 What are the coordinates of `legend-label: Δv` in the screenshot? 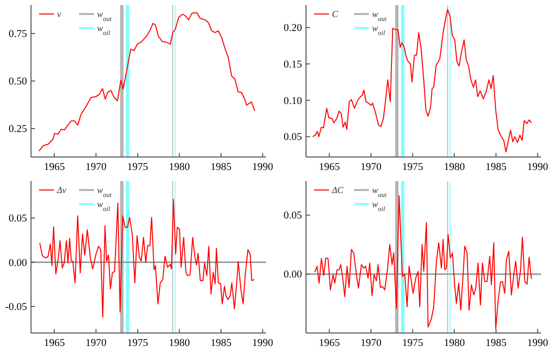 It's located at (61, 190).